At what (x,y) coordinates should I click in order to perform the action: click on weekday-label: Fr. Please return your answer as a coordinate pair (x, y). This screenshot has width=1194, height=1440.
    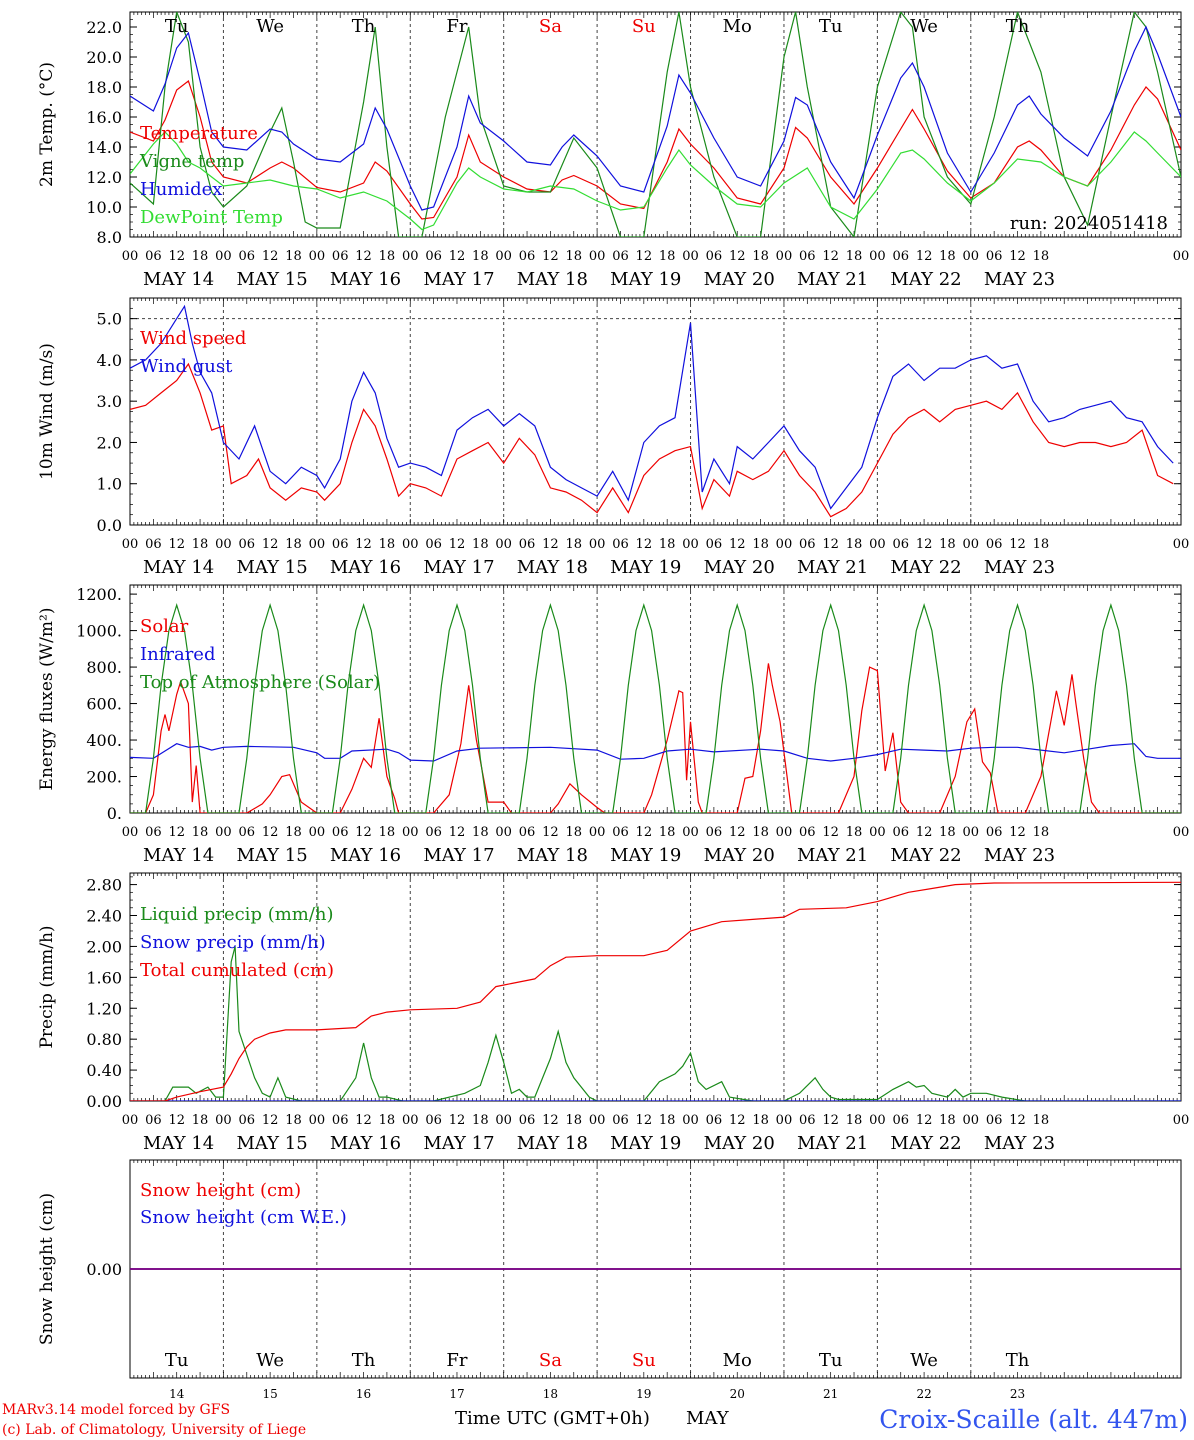
    Looking at the image, I should click on (456, 26).